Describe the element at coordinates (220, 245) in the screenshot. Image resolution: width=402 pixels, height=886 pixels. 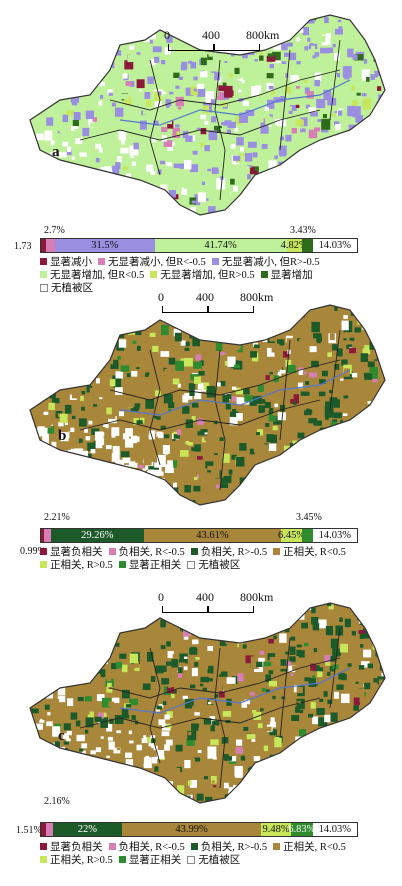
I see `bar-segment: 41.74%` at that location.